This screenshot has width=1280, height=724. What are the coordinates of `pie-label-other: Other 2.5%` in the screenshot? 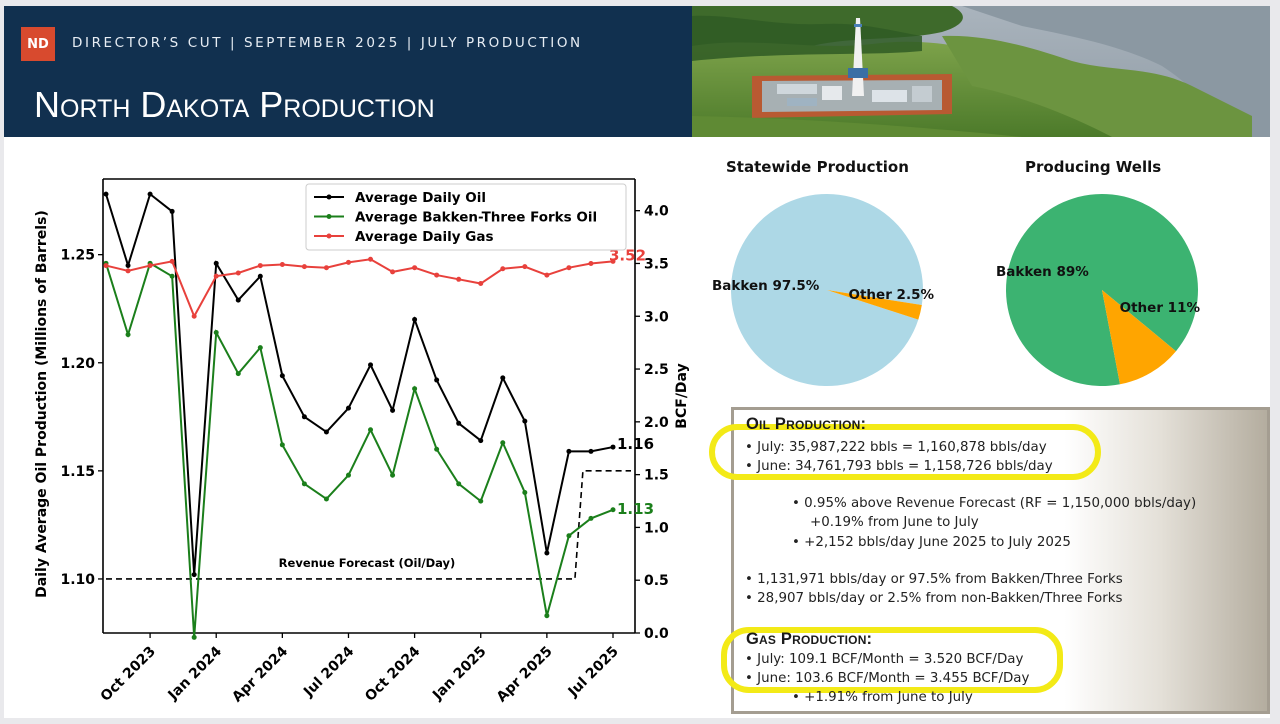 It's located at (892, 295).